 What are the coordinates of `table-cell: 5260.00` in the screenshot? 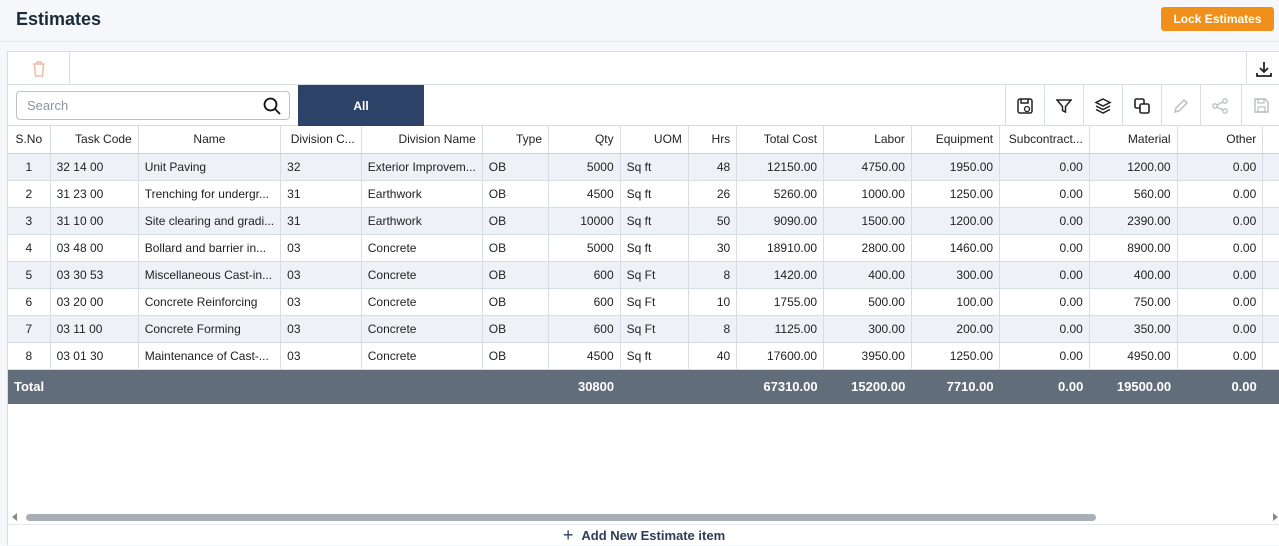 It's located at (780, 194).